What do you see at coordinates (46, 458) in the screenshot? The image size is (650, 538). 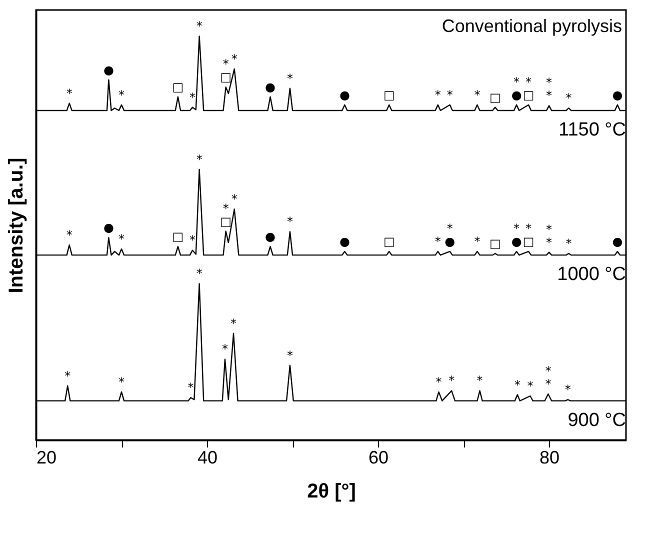 I see `x-tick-label: 20` at bounding box center [46, 458].